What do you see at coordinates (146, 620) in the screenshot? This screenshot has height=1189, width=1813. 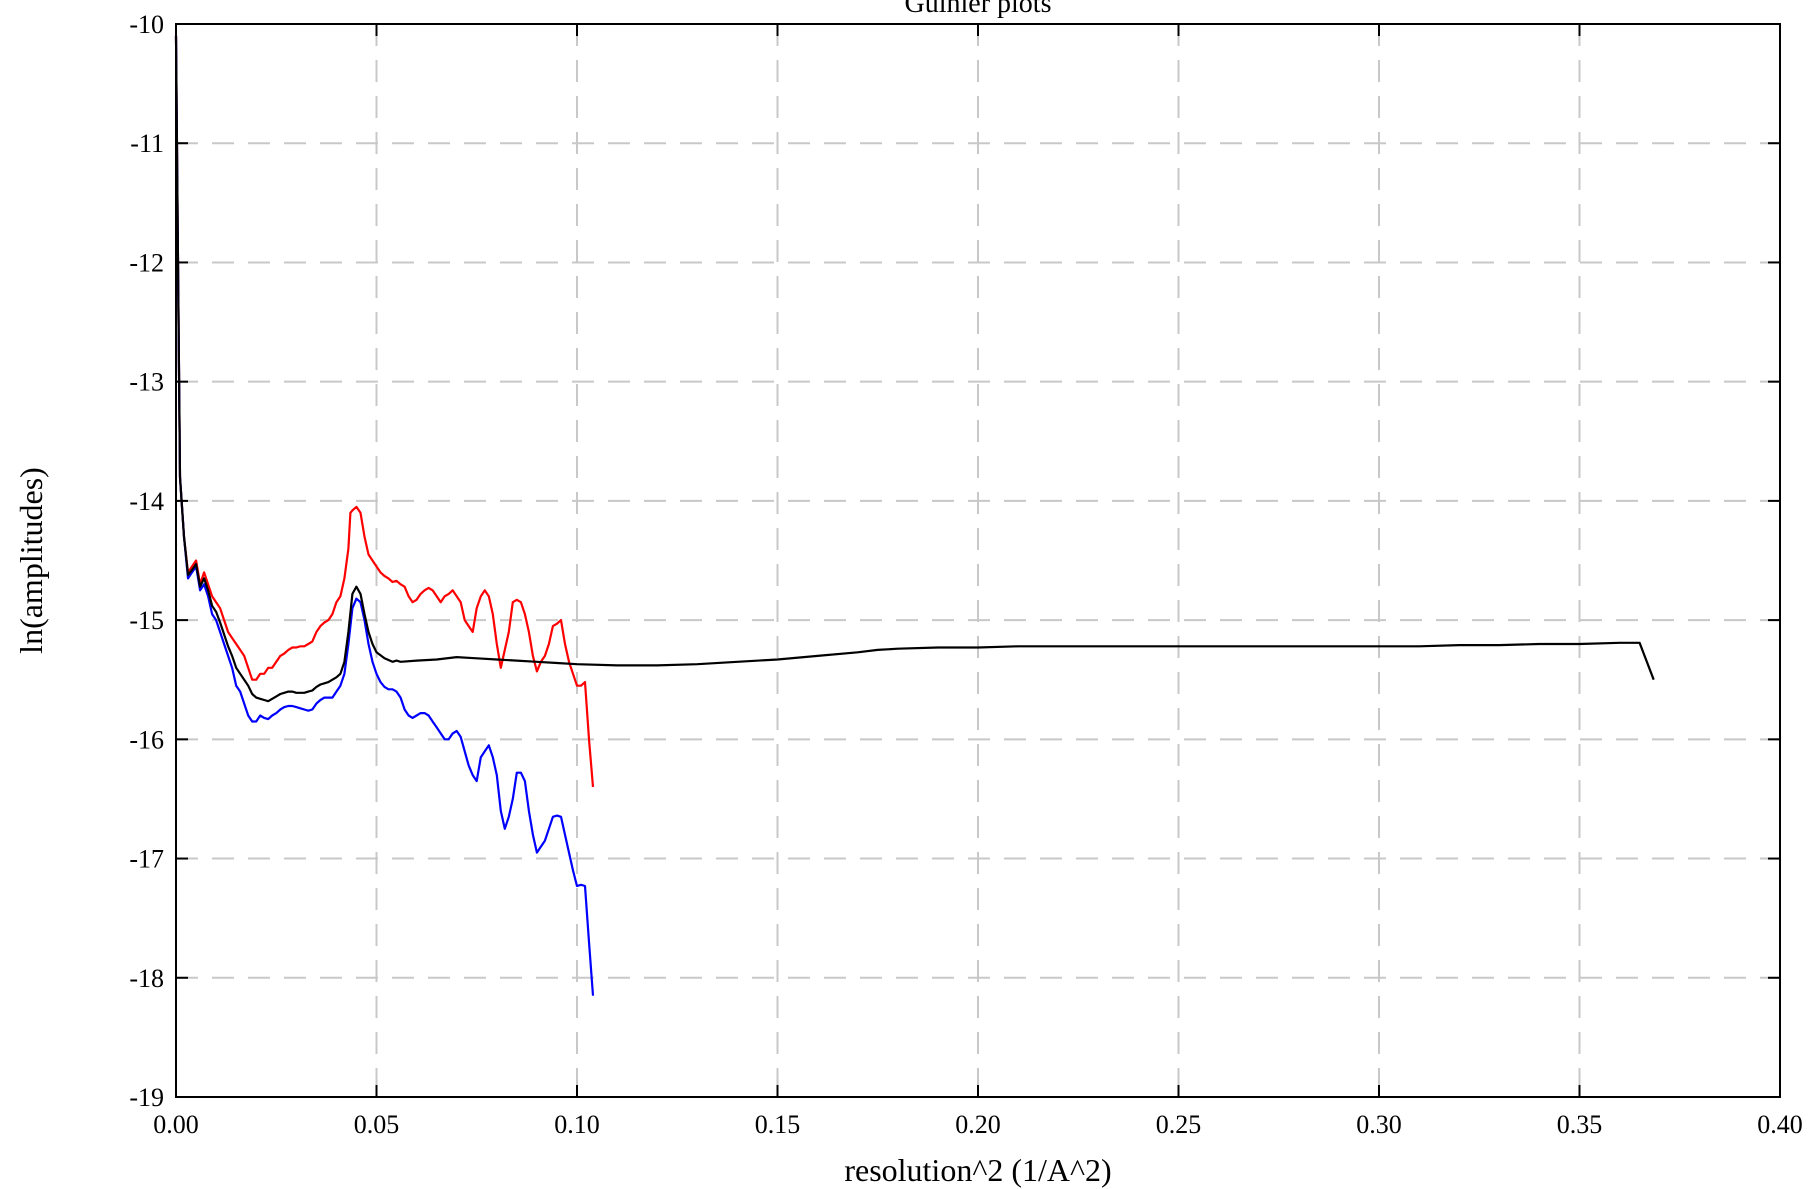 I see `y-tick-label: -15` at bounding box center [146, 620].